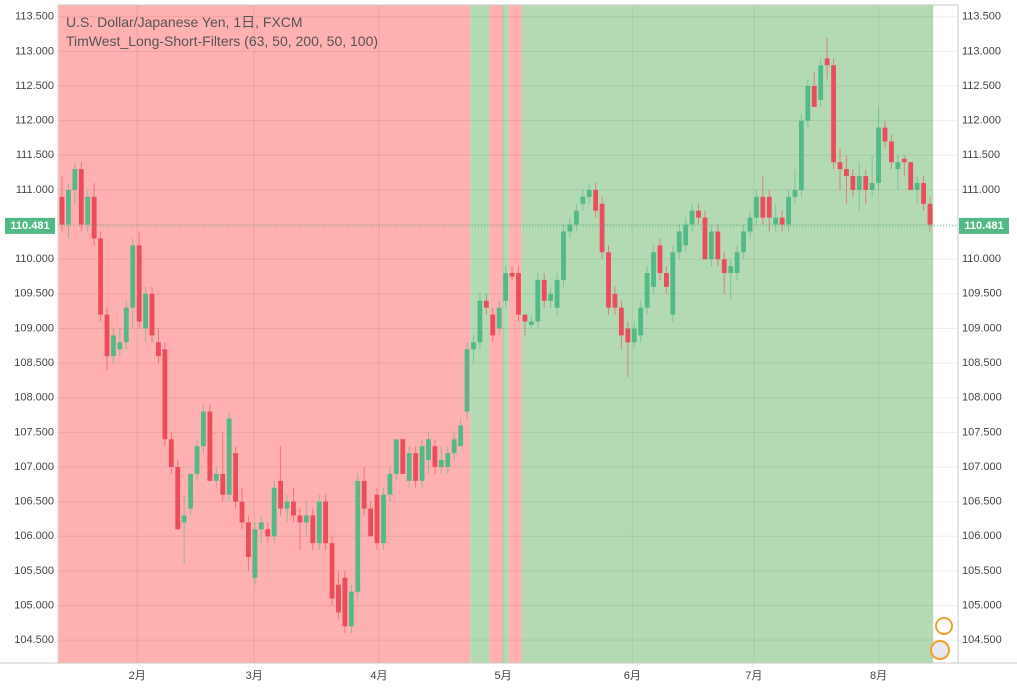 The width and height of the screenshot is (1017, 691). What do you see at coordinates (137, 676) in the screenshot?
I see `x-tick-label: 2月` at bounding box center [137, 676].